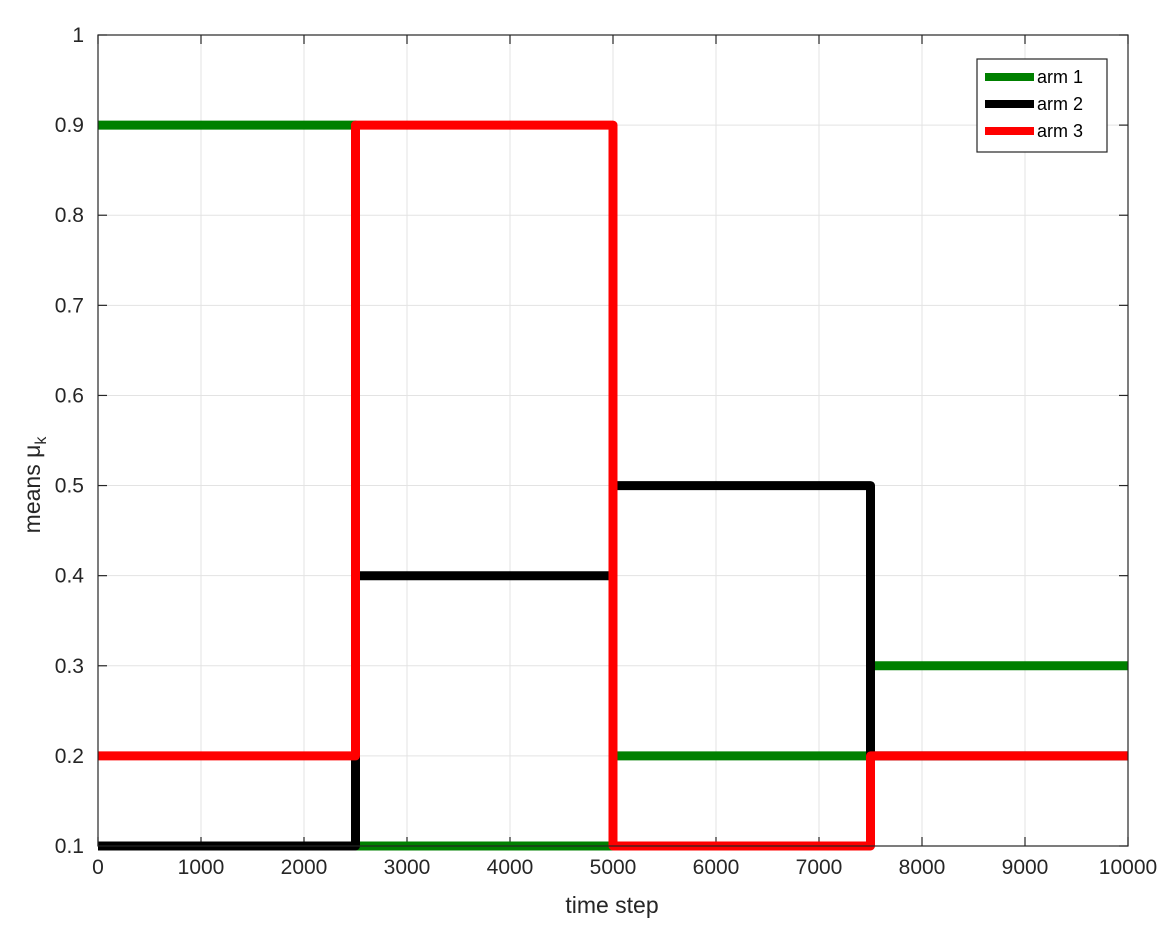 This screenshot has height=928, width=1164. Describe the element at coordinates (69, 215) in the screenshot. I see `y-tick-label: 0.8` at that location.